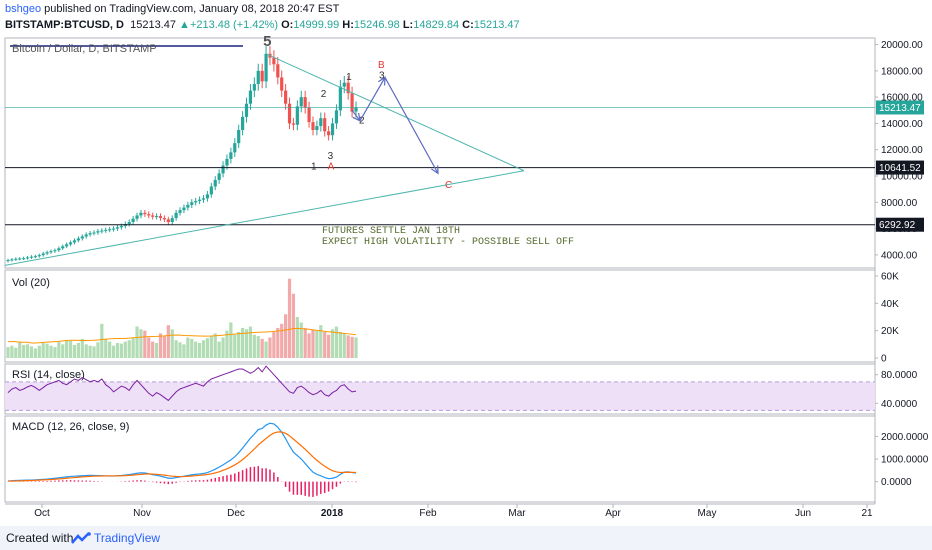 This screenshot has width=932, height=550. Describe the element at coordinates (899, 404) in the screenshot. I see `rsi-tick-label: 40.0000` at that location.